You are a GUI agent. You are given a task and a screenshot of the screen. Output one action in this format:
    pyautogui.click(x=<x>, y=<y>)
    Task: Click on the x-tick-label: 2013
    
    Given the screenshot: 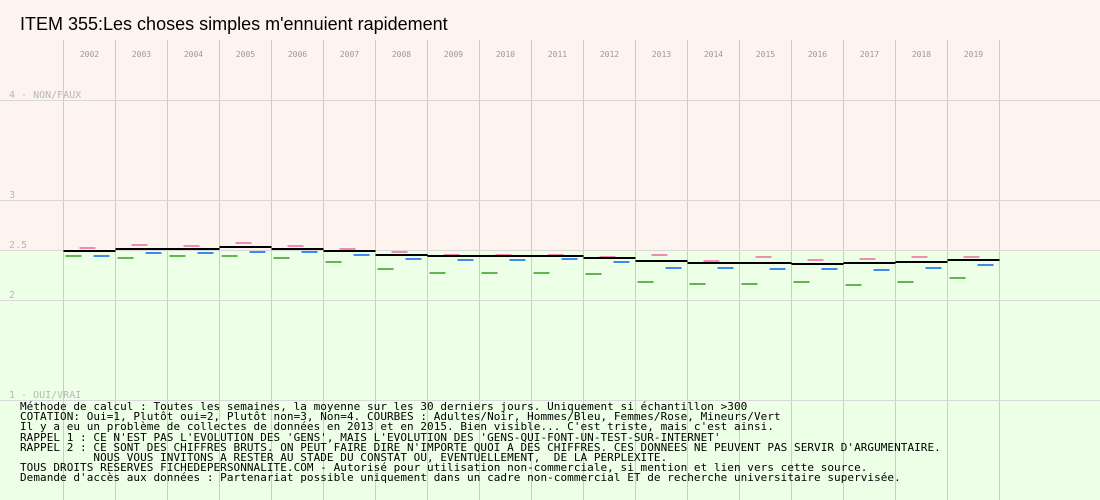 What is the action you would take?
    pyautogui.click(x=661, y=54)
    